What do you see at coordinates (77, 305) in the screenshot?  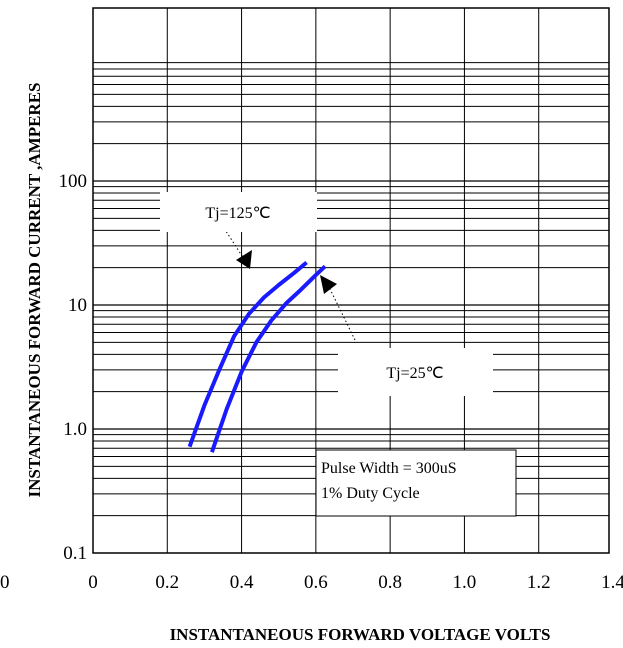 I see `y-tick-label: 10` at bounding box center [77, 305].